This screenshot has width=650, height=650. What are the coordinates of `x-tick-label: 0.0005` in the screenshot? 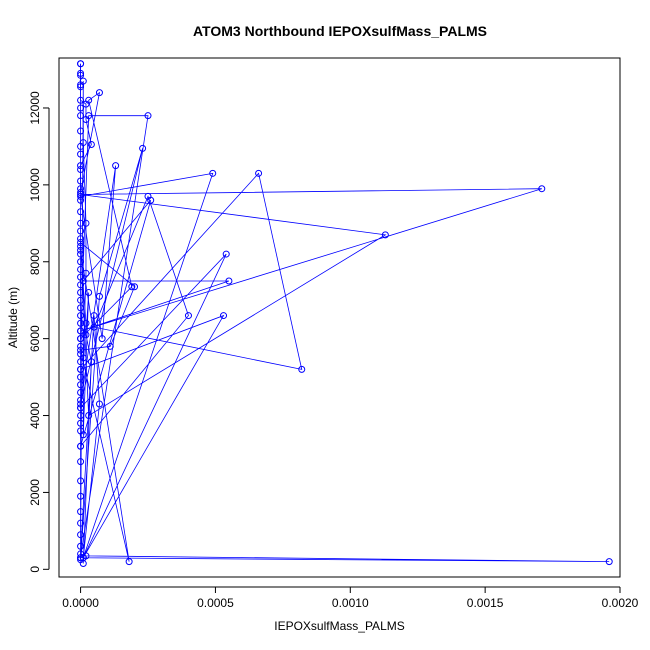 It's located at (215, 603).